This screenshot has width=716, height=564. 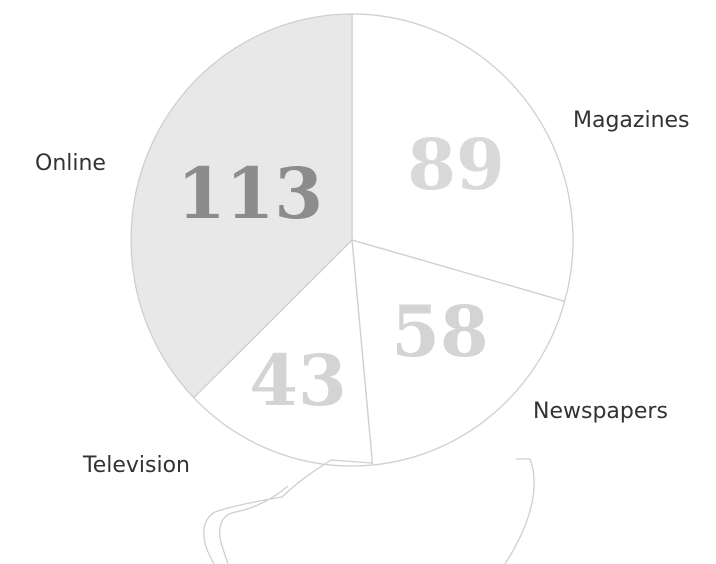 I want to click on category-label-television: Television, so click(x=136, y=465).